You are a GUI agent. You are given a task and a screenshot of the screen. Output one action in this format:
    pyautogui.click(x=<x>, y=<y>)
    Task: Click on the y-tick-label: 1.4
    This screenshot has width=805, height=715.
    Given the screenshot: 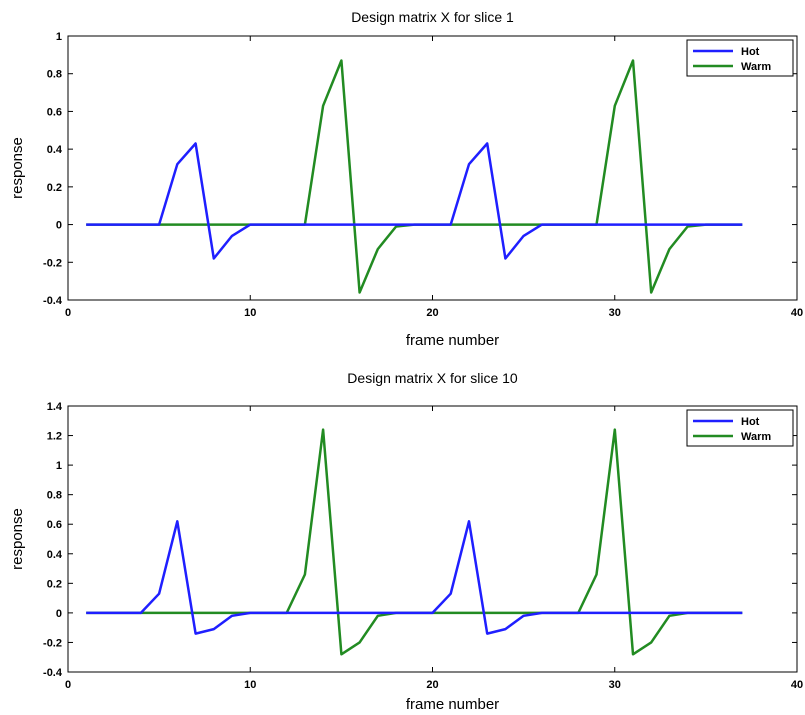 What is the action you would take?
    pyautogui.click(x=55, y=407)
    